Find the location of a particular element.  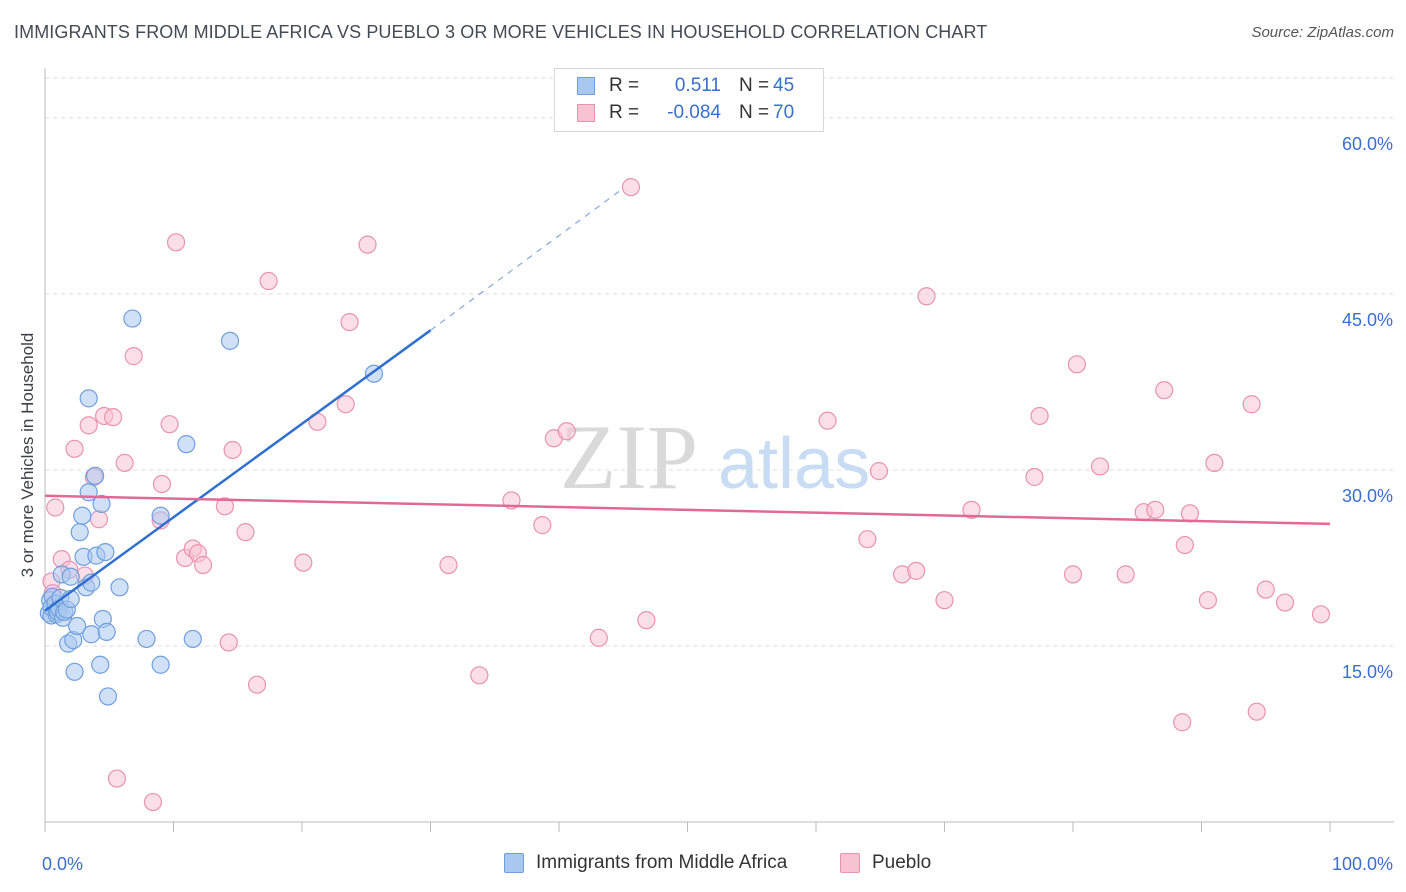

middle-africa-trend-line is located at coordinates (238, 470).